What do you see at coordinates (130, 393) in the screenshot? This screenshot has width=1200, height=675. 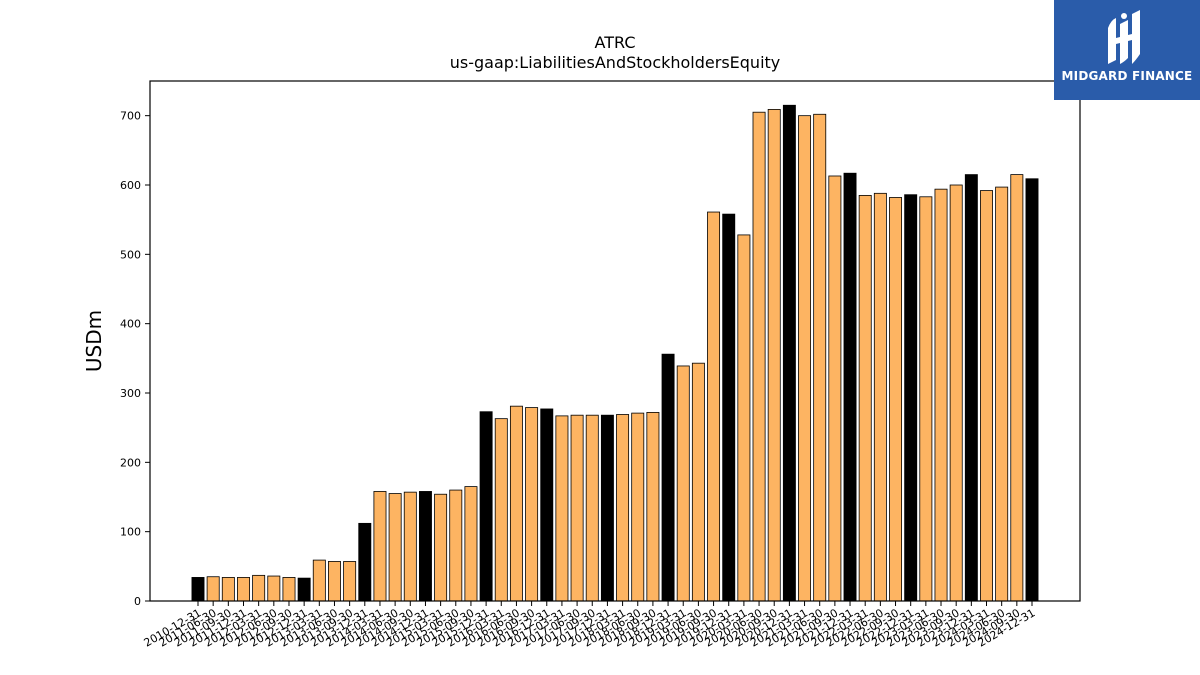 I see `y-tick-label: 300` at bounding box center [130, 393].